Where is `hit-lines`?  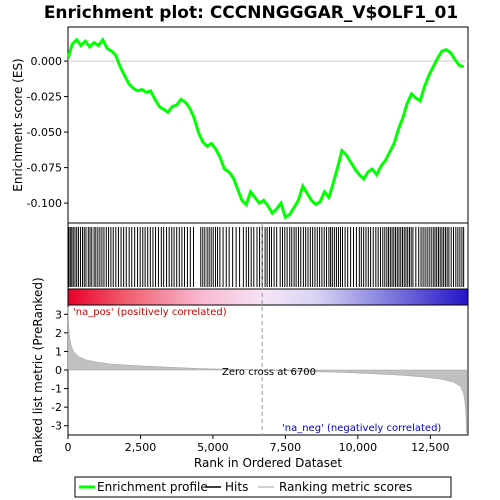
hit-lines is located at coordinates (266, 257).